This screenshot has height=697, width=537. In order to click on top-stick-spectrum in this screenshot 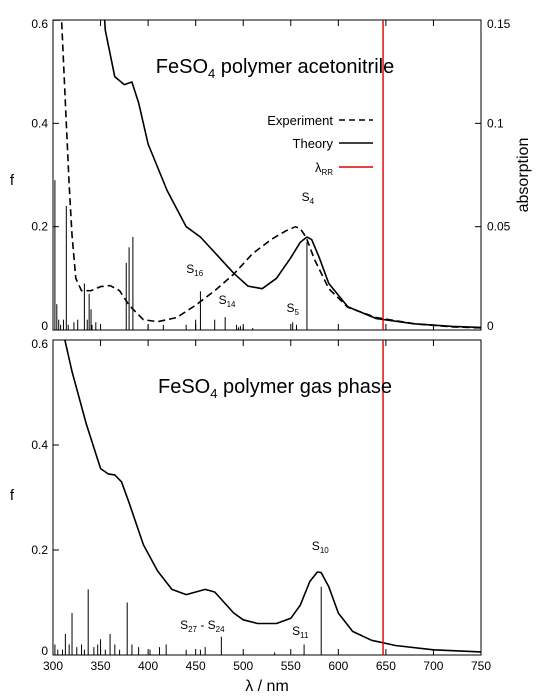, I will do `click(181, 255)`.